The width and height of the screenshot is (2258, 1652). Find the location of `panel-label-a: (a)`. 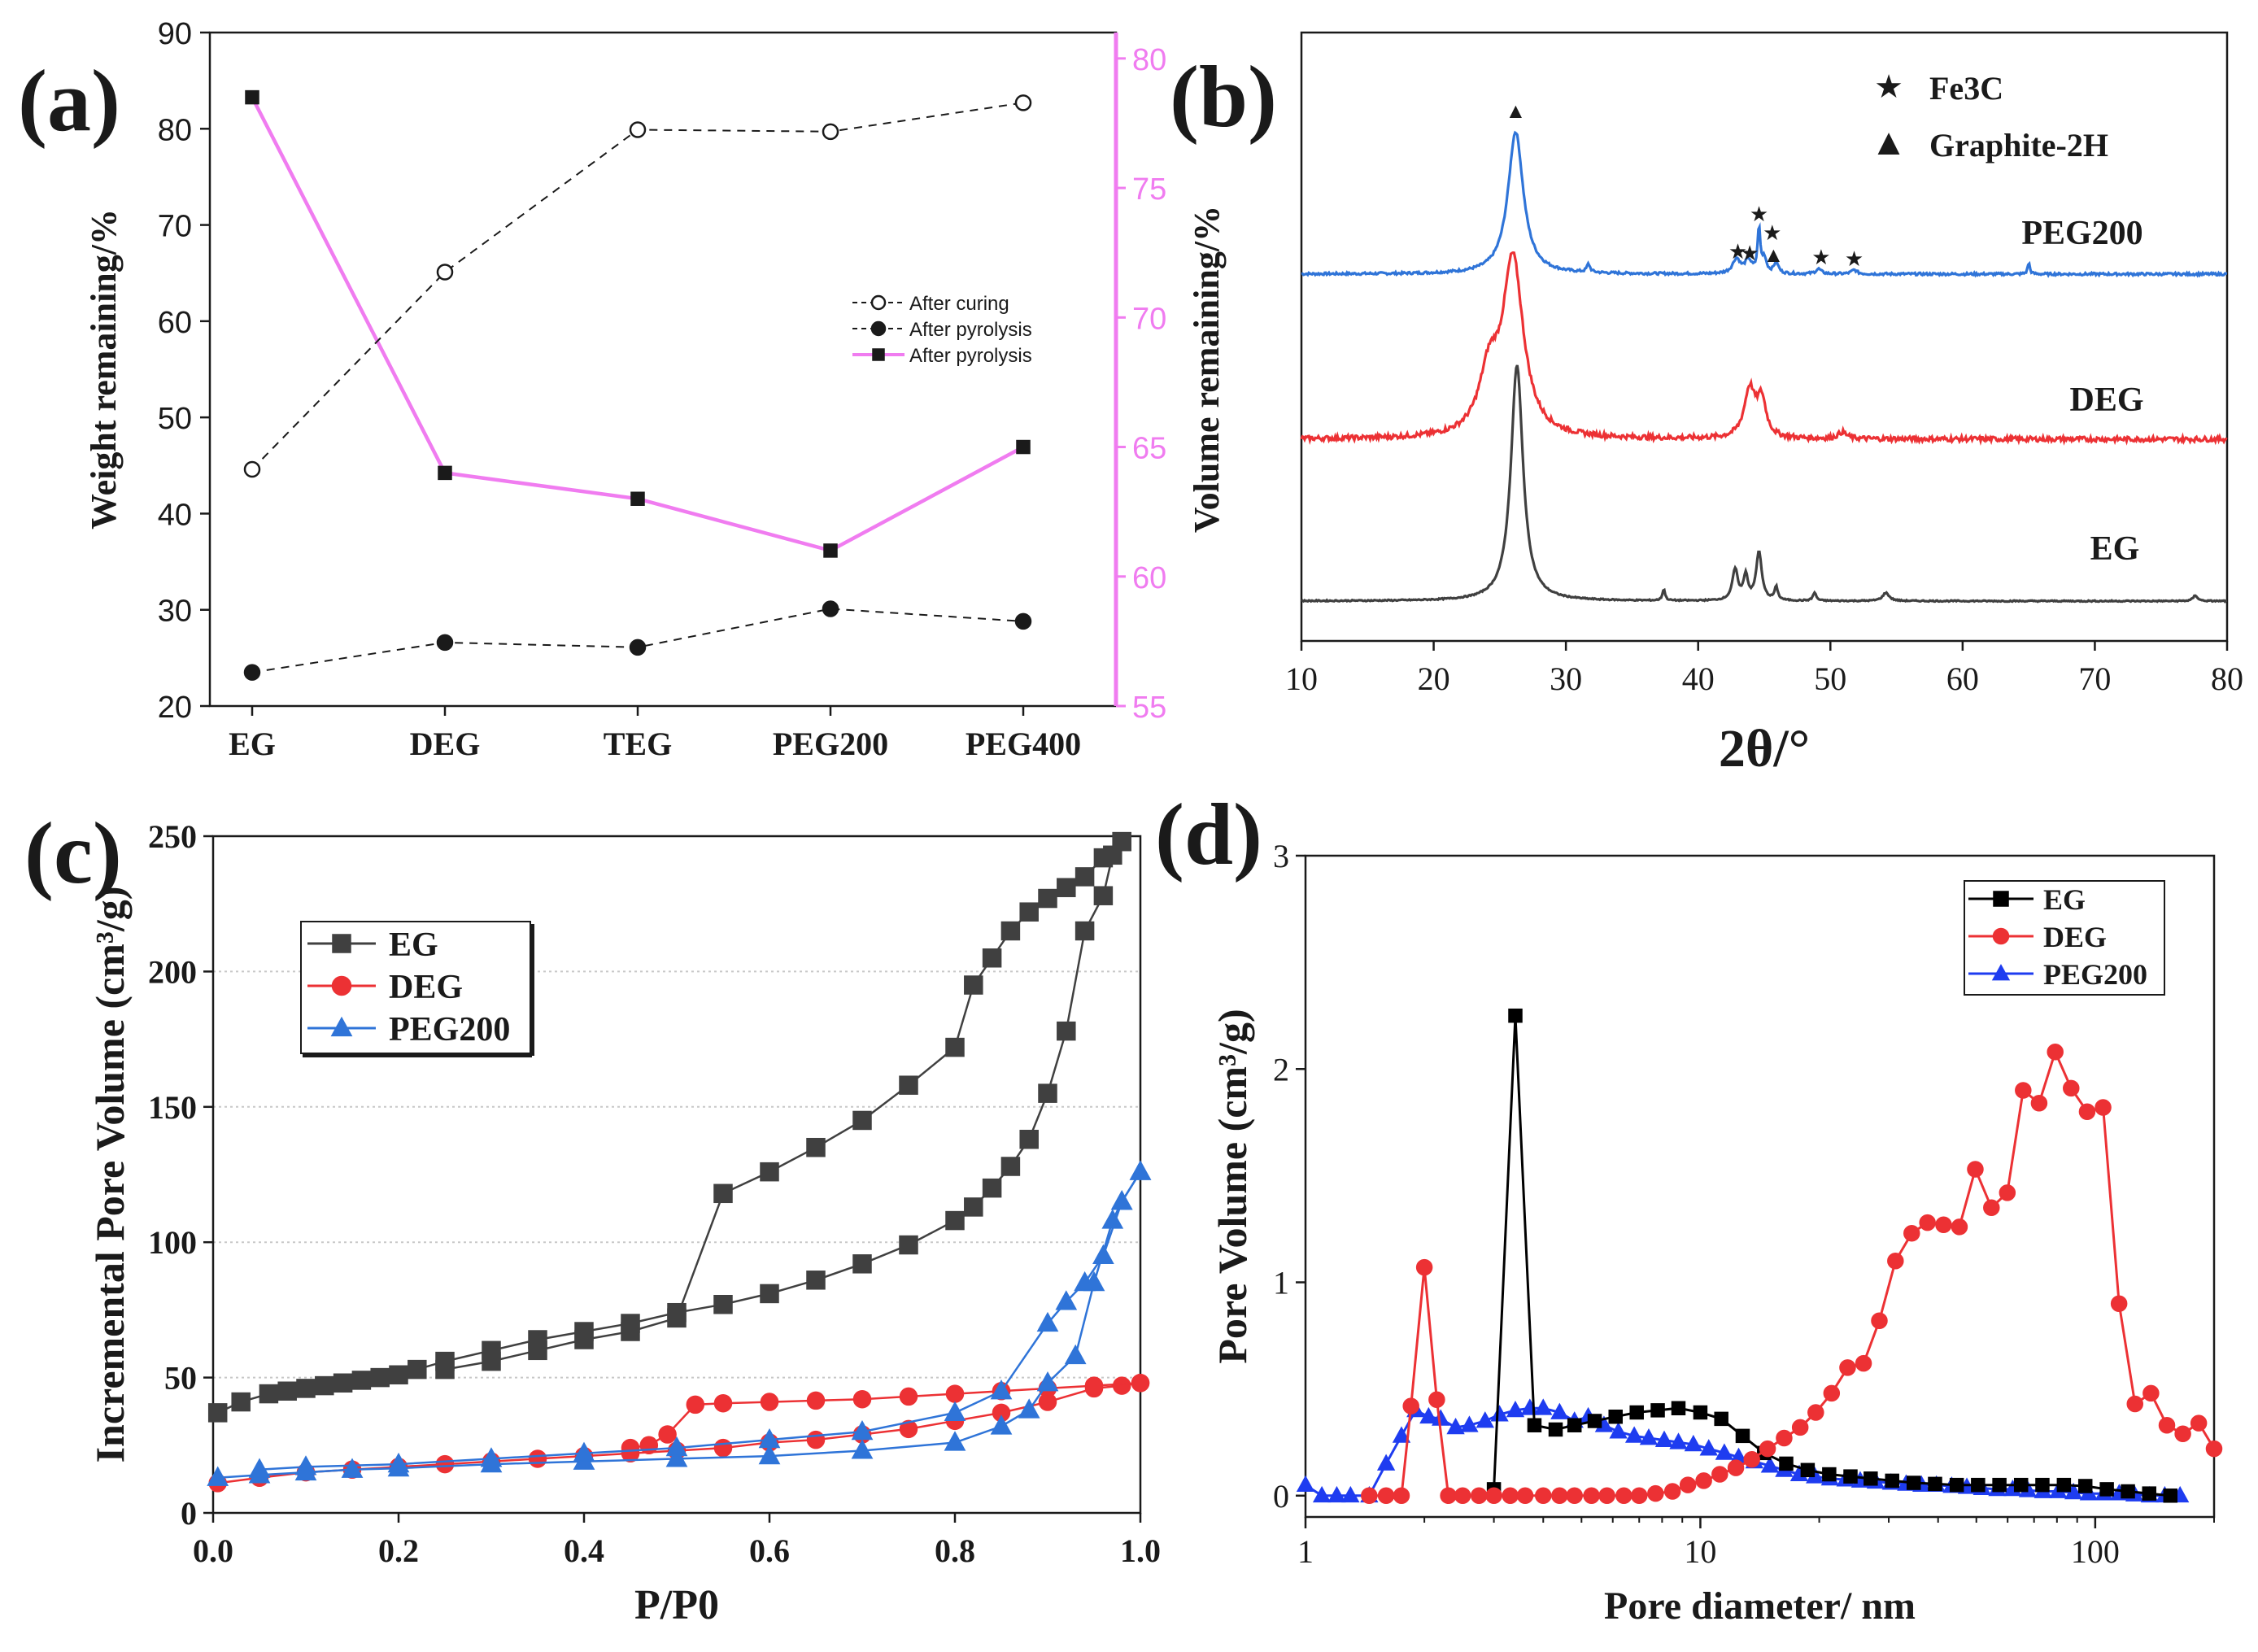

panel-label-a: (a) is located at coordinates (69, 101).